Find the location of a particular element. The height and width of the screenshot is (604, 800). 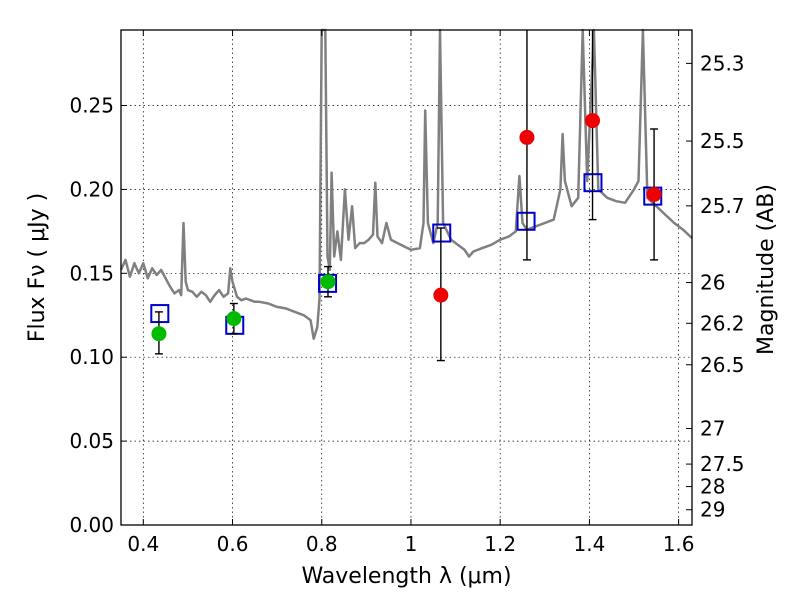

y2-tick-label: 29 is located at coordinates (712, 510).